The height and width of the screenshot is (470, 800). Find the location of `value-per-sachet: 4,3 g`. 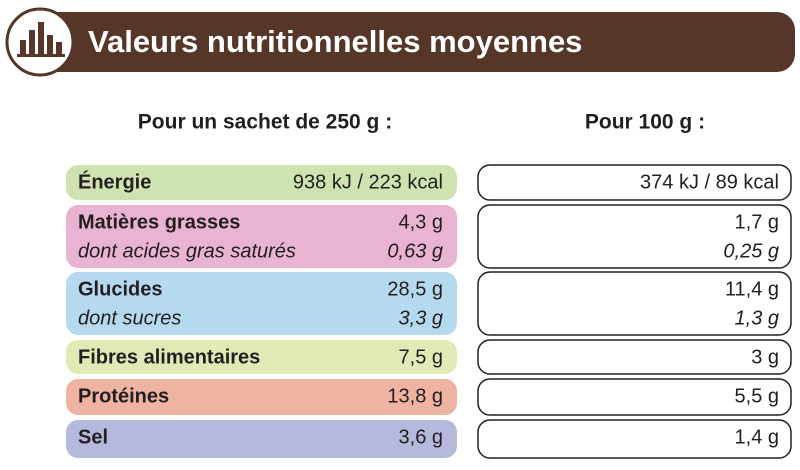

value-per-sachet: 4,3 g is located at coordinates (421, 222).